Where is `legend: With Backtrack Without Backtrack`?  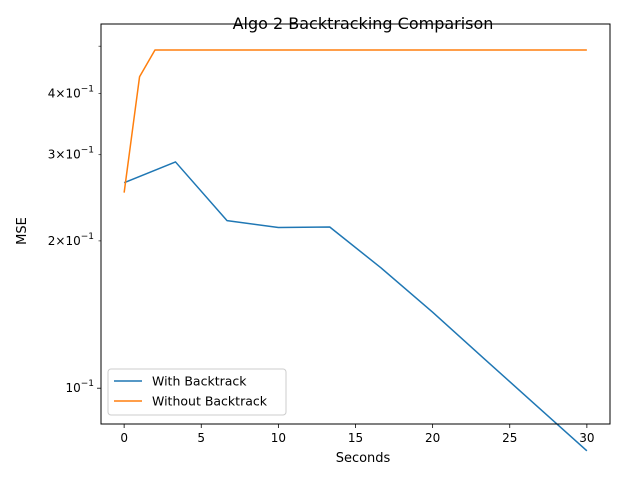
legend: With Backtrack Without Backtrack is located at coordinates (197, 392).